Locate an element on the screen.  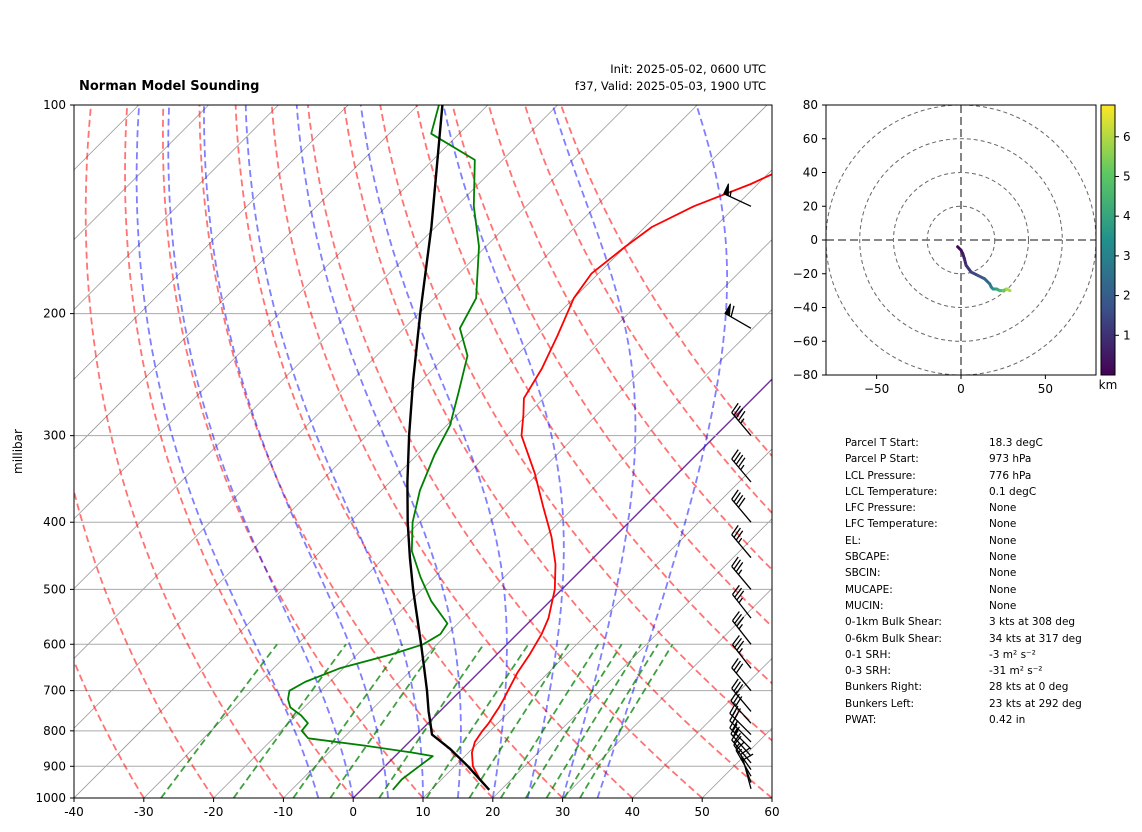
hodograph-y-label: −40 is located at coordinates (805, 308).